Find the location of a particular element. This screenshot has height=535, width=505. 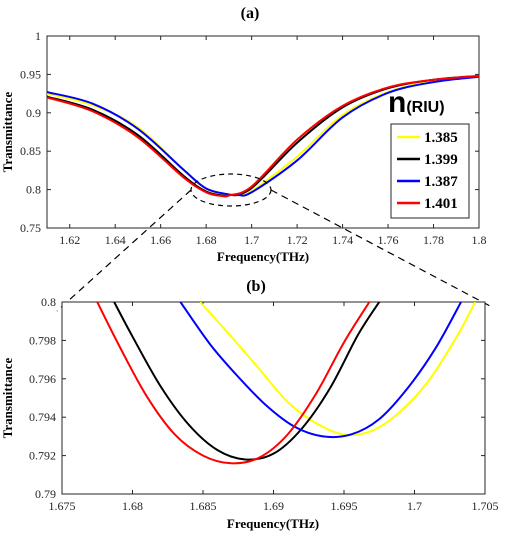

panel-a-label: (a) is located at coordinates (250, 13).